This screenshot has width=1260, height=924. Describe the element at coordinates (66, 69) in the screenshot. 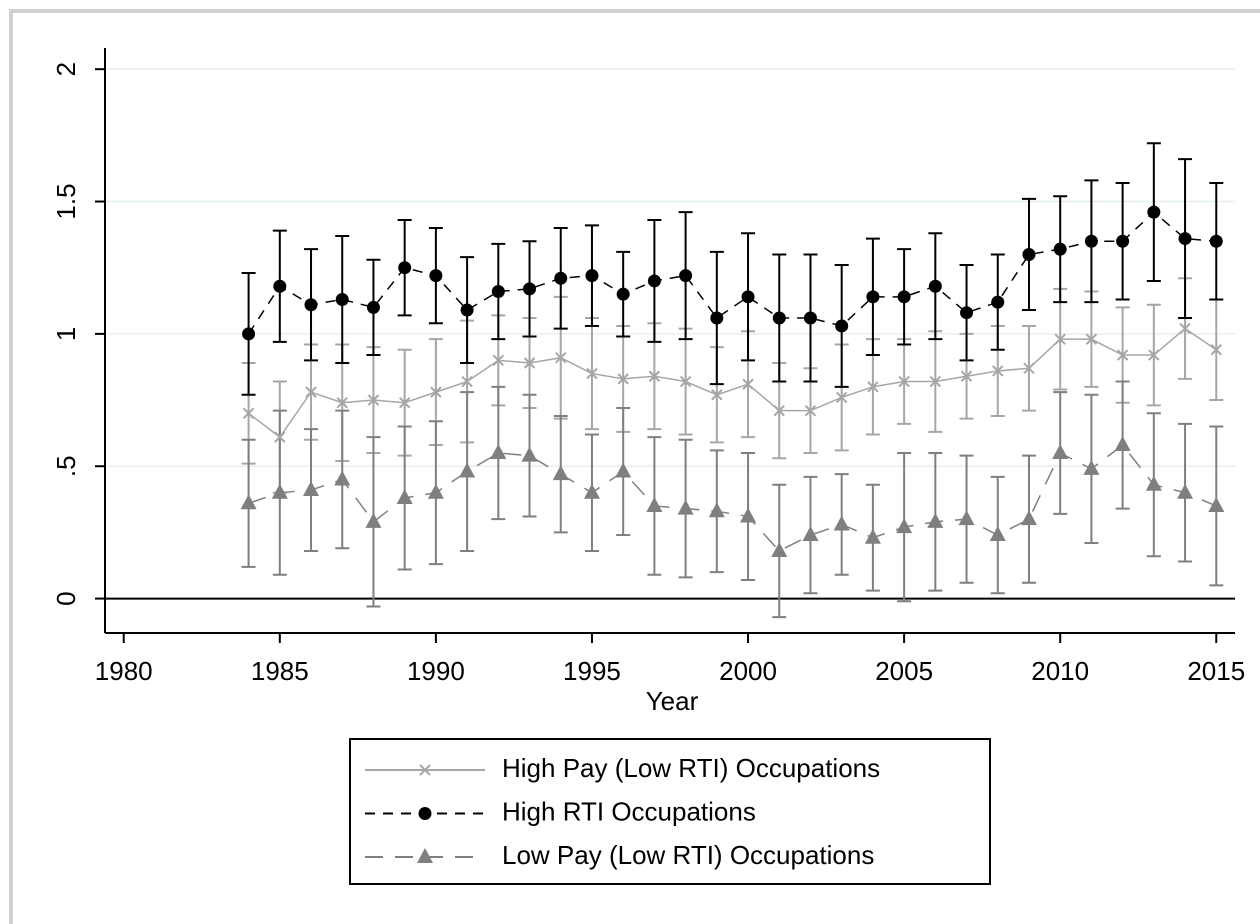

I see `y-tick-label: 2` at that location.